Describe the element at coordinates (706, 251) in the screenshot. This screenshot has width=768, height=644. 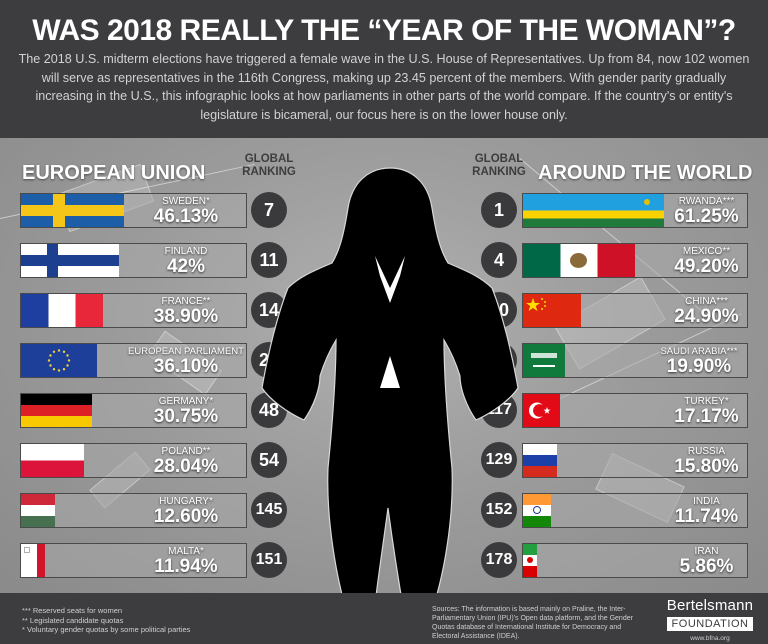
I see `country-name: MEXICO**` at that location.